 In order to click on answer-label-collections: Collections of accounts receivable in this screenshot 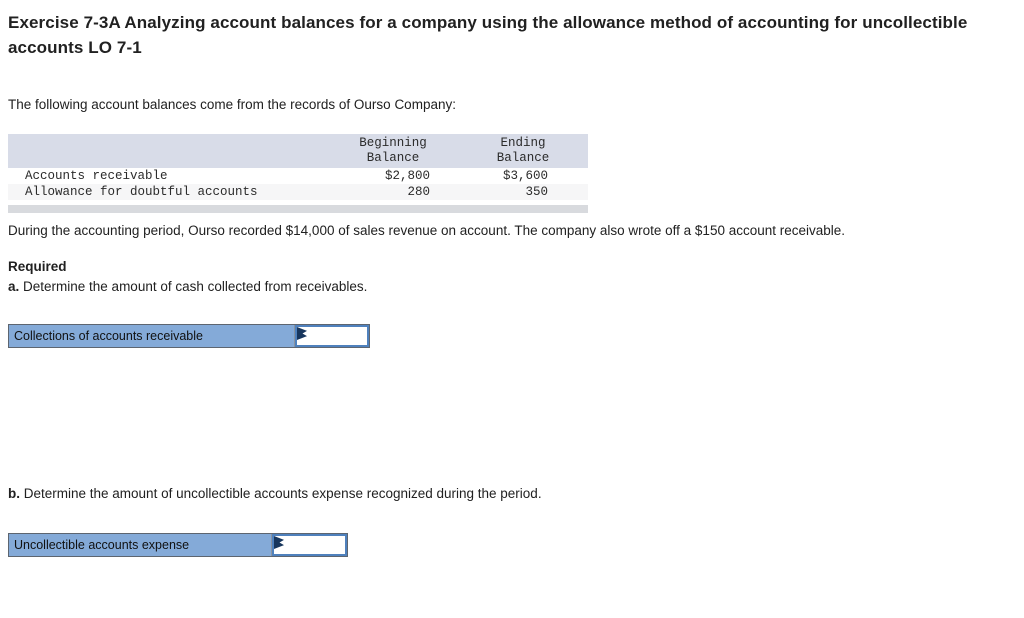, I will do `click(152, 336)`.